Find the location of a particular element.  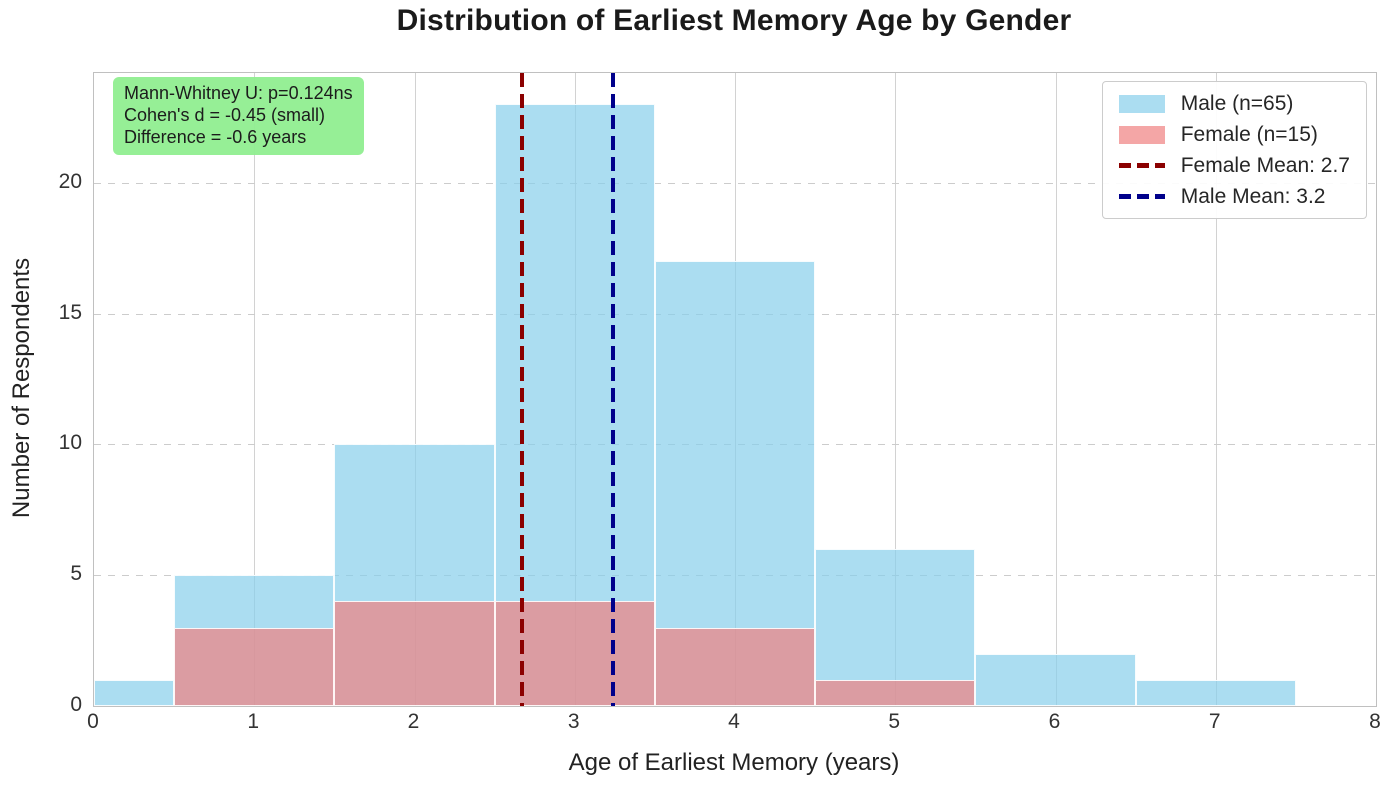

x-tick-label: 6 is located at coordinates (1054, 721).